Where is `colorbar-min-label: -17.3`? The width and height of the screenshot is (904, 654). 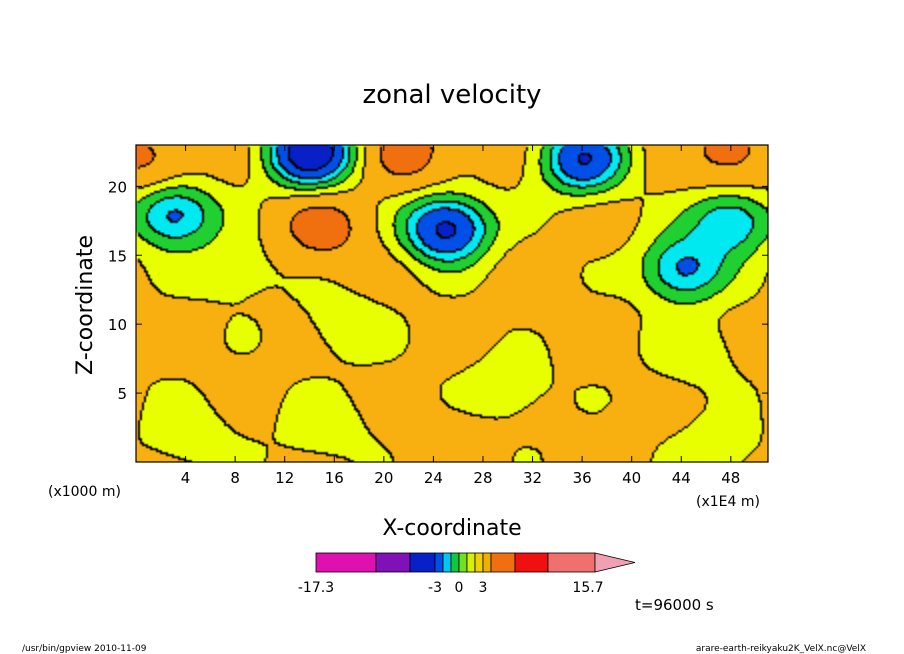 colorbar-min-label: -17.3 is located at coordinates (316, 588).